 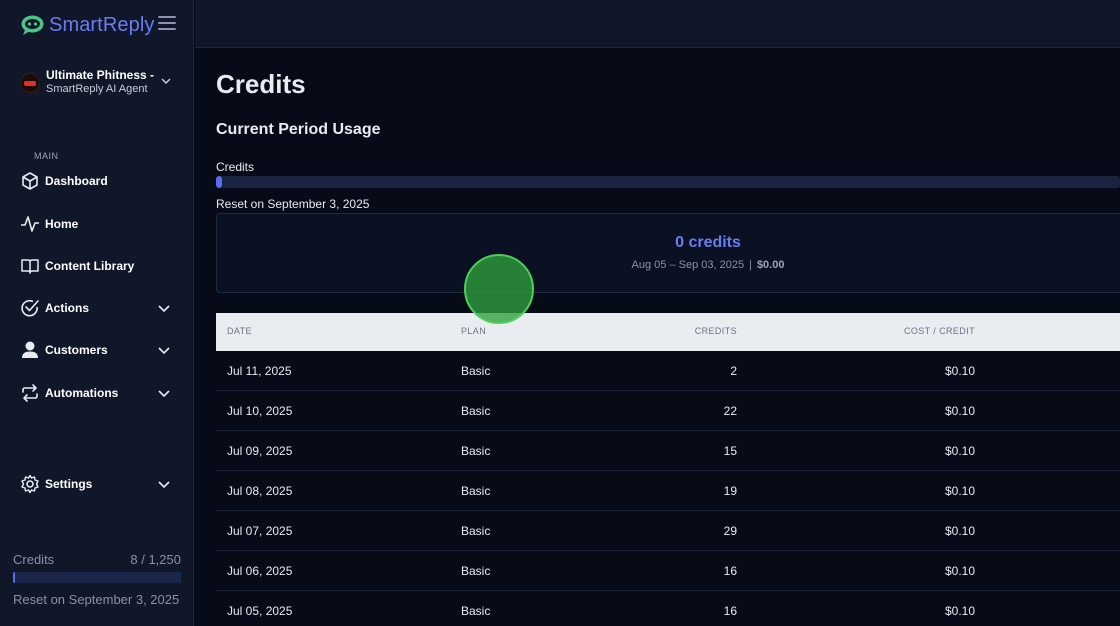 I want to click on summary-cost: $0.00, so click(x=770, y=265).